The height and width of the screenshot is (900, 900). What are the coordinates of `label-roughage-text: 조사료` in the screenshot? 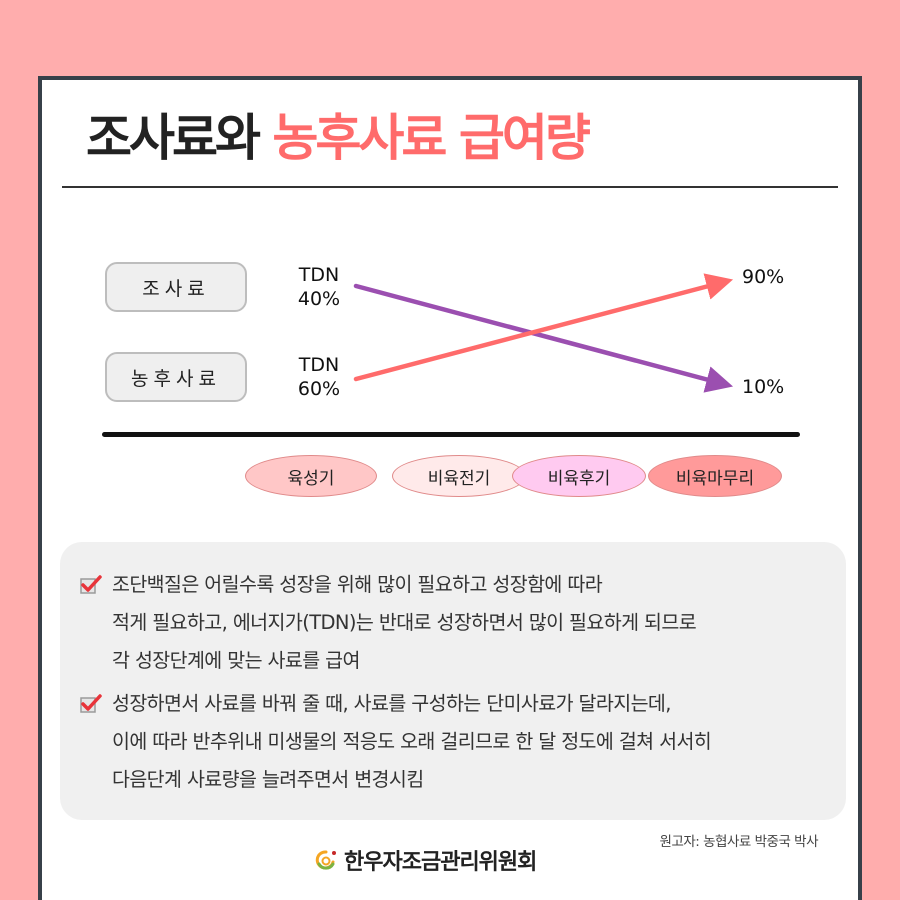 It's located at (176, 288).